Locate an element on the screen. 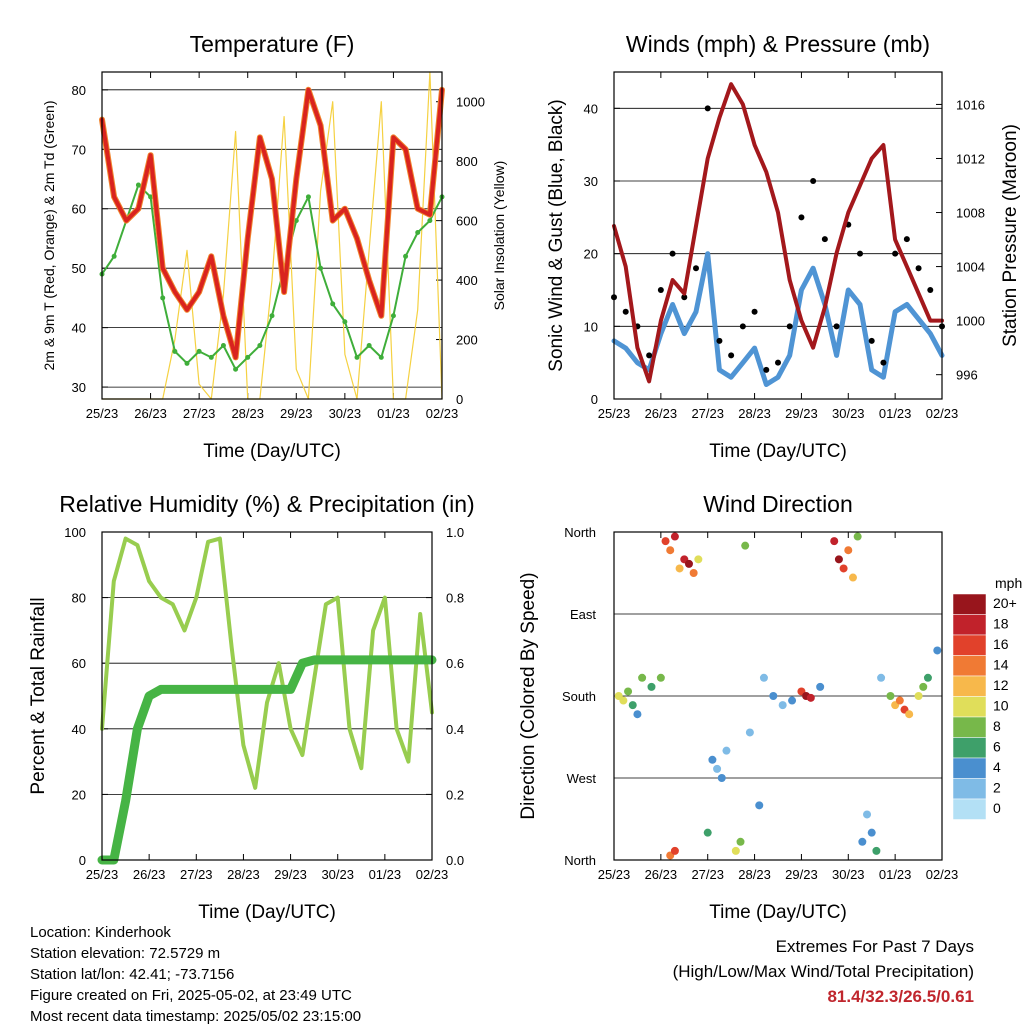 This screenshot has width=1024, height=1027. temperature-xlabel: Time (Day/UTC) is located at coordinates (272, 451).